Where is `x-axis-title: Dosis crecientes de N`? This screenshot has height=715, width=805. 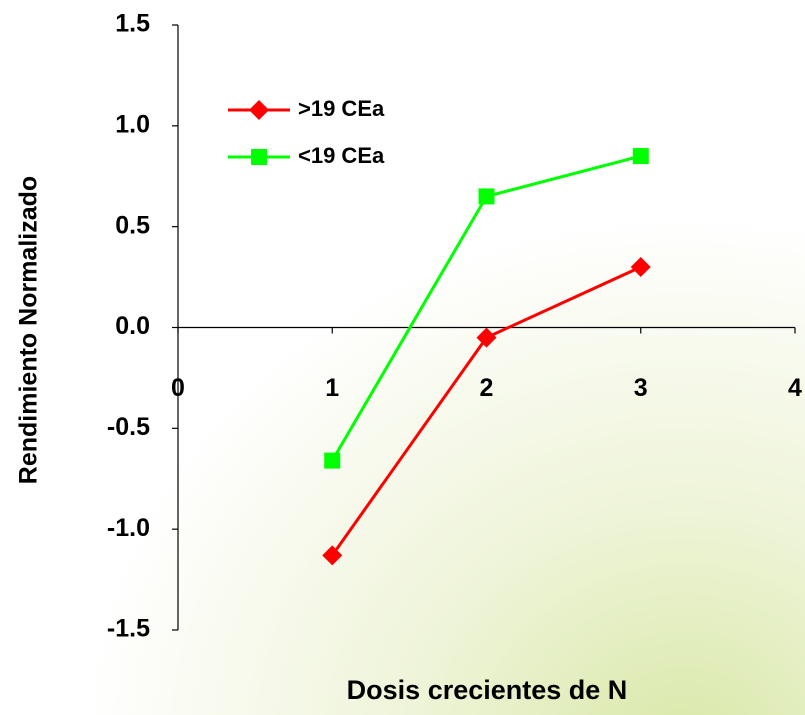
x-axis-title: Dosis crecientes de N is located at coordinates (487, 690).